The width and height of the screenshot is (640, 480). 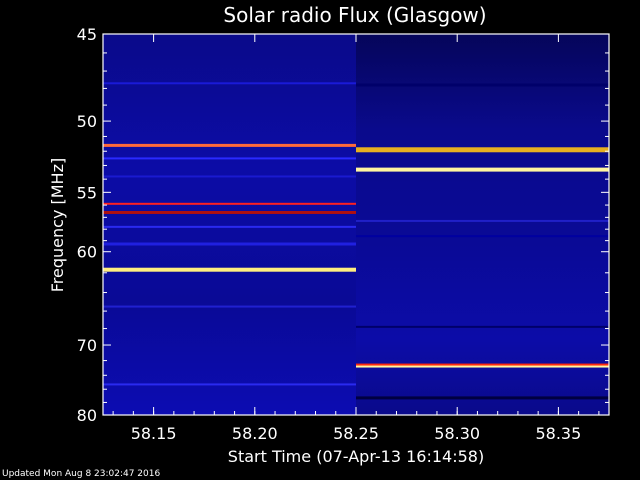 What do you see at coordinates (457, 433) in the screenshot?
I see `x-tick-label: 58.30` at bounding box center [457, 433].